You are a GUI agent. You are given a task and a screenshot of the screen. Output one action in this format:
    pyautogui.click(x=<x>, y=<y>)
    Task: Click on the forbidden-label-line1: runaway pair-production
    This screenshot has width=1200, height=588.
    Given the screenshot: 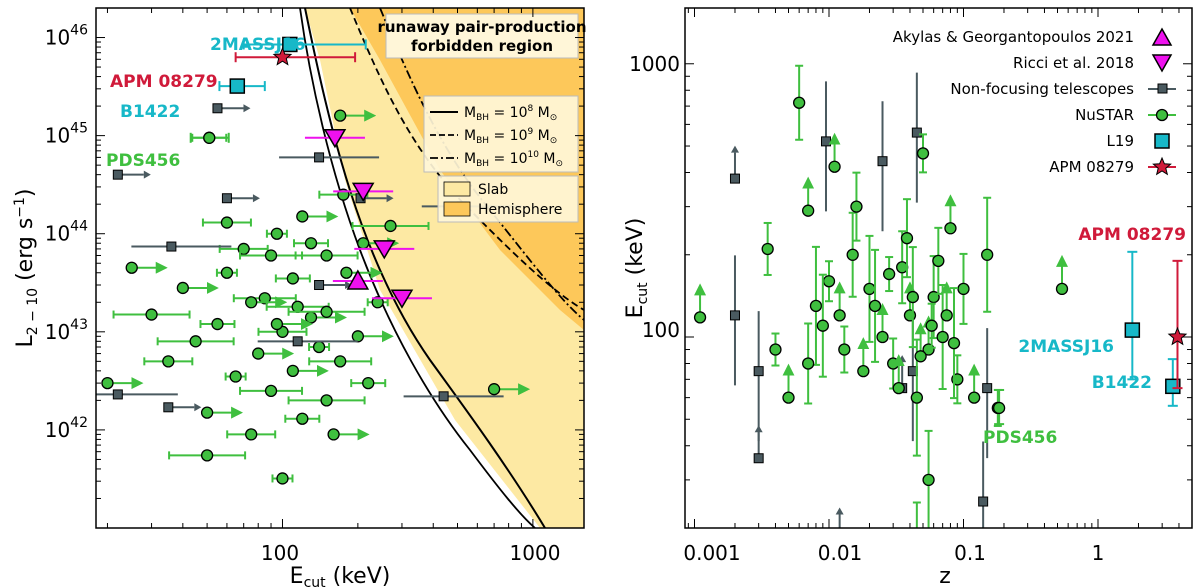 What is the action you would take?
    pyautogui.click(x=481, y=27)
    